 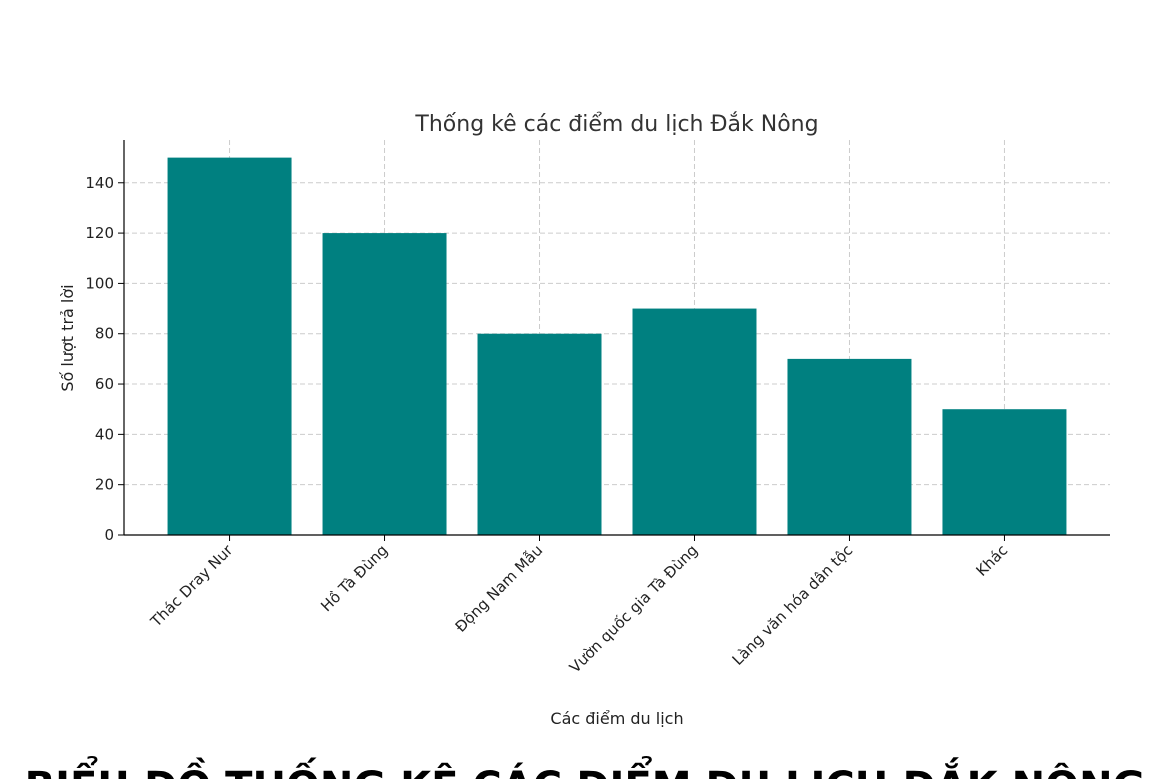 I want to click on x-tick-label: Động Nam Mẫu, so click(x=499, y=588).